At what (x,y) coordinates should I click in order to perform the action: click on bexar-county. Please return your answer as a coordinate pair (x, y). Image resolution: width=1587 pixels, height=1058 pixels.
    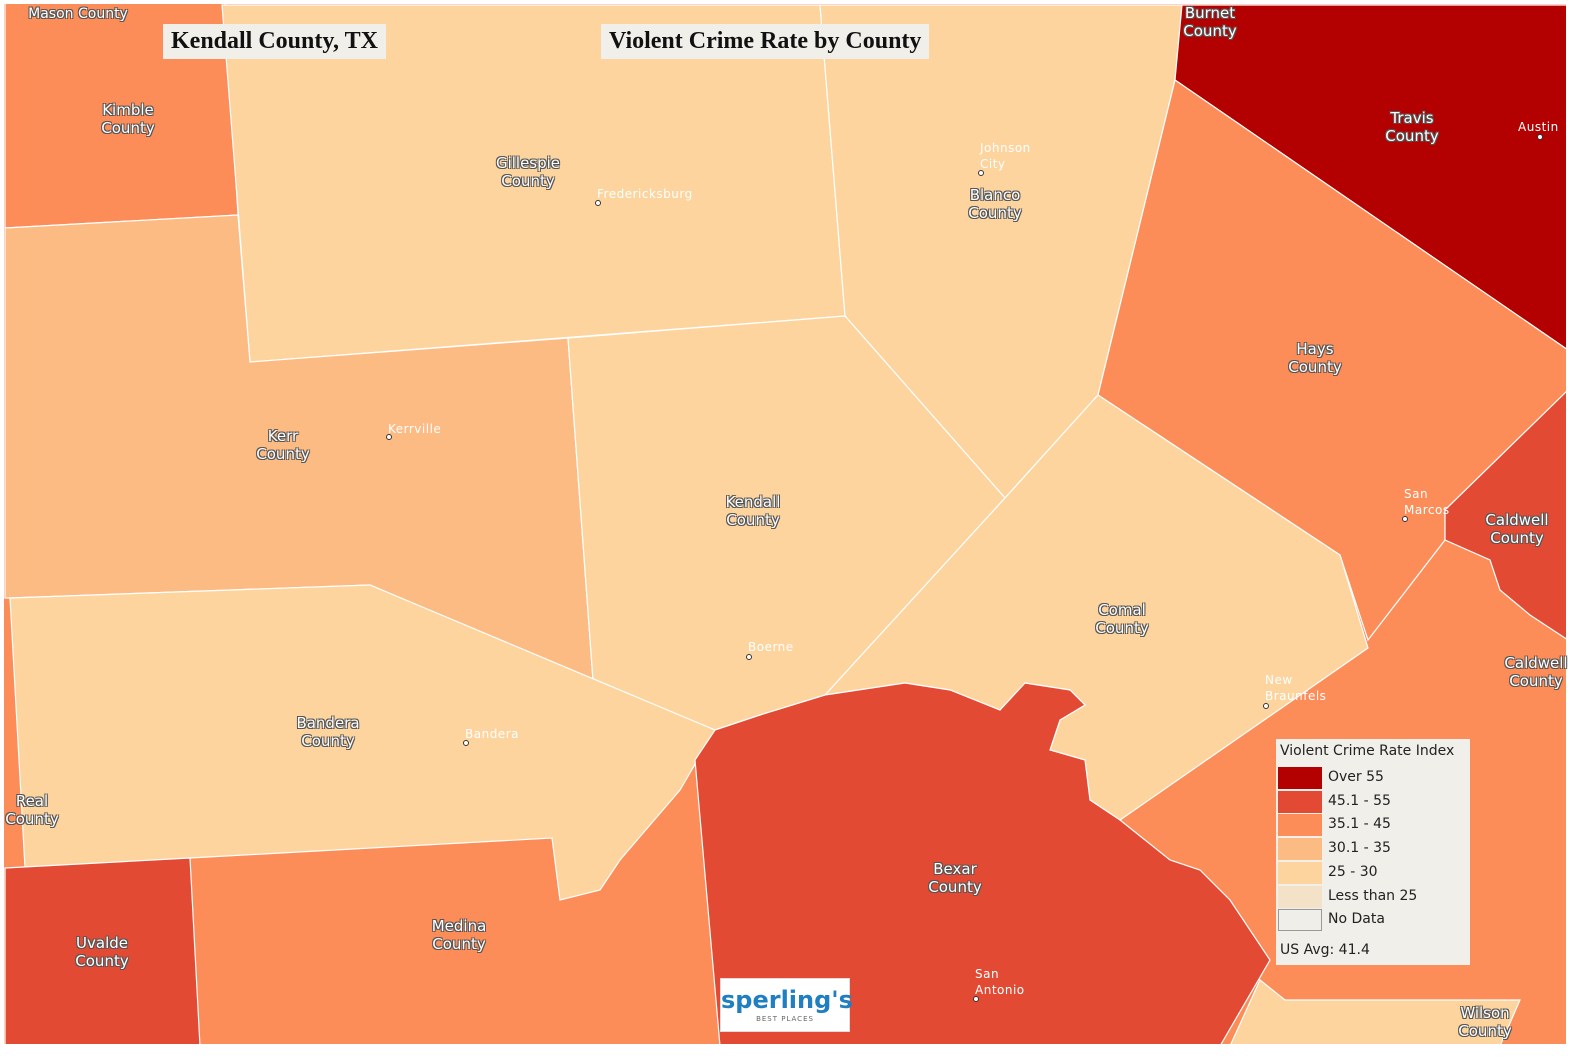
    Looking at the image, I should click on (982, 864).